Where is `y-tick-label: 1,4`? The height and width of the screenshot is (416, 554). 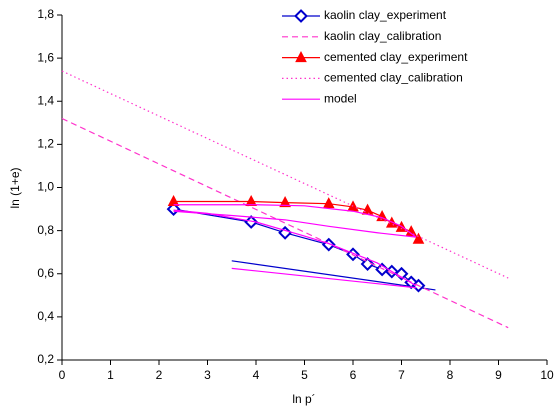 y-tick-label: 1,4 is located at coordinates (45, 100).